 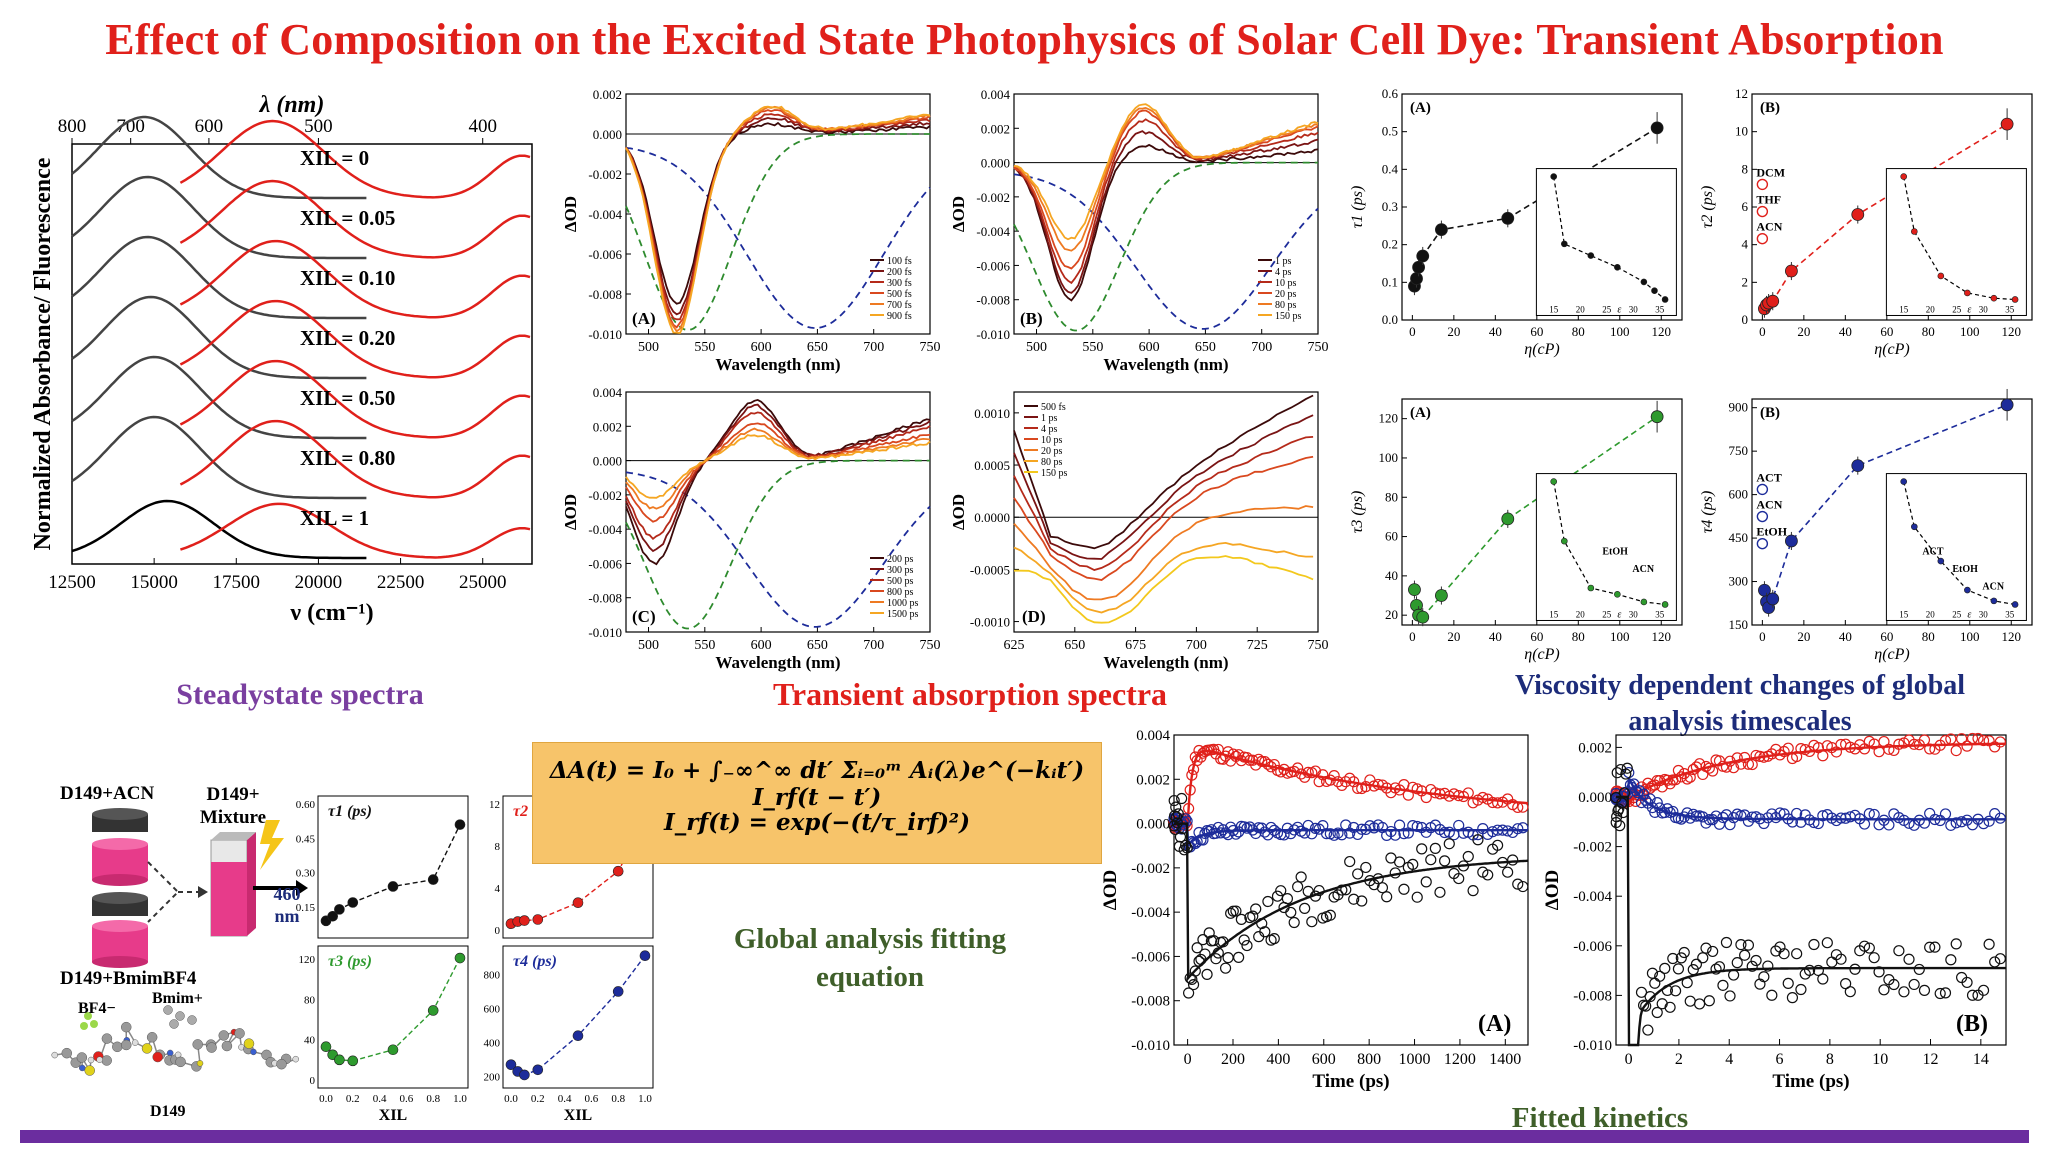 I want to click on axis-label-y: τ2 (ps), so click(x=1707, y=207).